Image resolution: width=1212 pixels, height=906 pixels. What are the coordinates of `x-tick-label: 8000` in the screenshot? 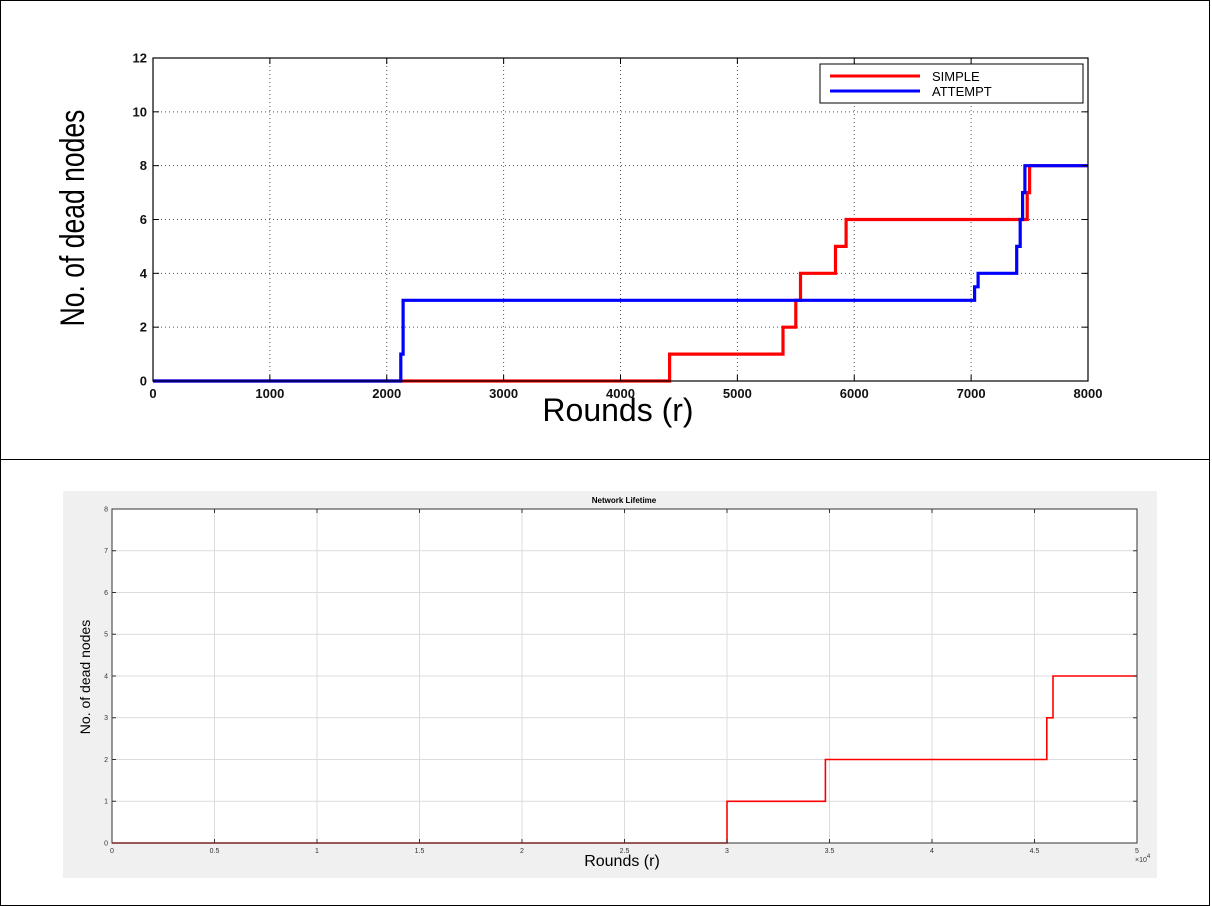 It's located at (1088, 393).